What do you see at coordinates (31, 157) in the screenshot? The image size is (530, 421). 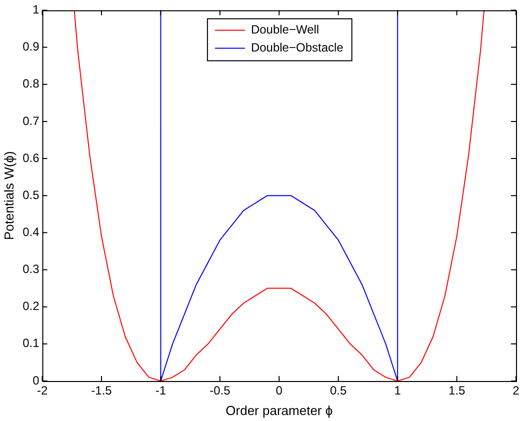 I see `y-tick-label: 0.6` at bounding box center [31, 157].